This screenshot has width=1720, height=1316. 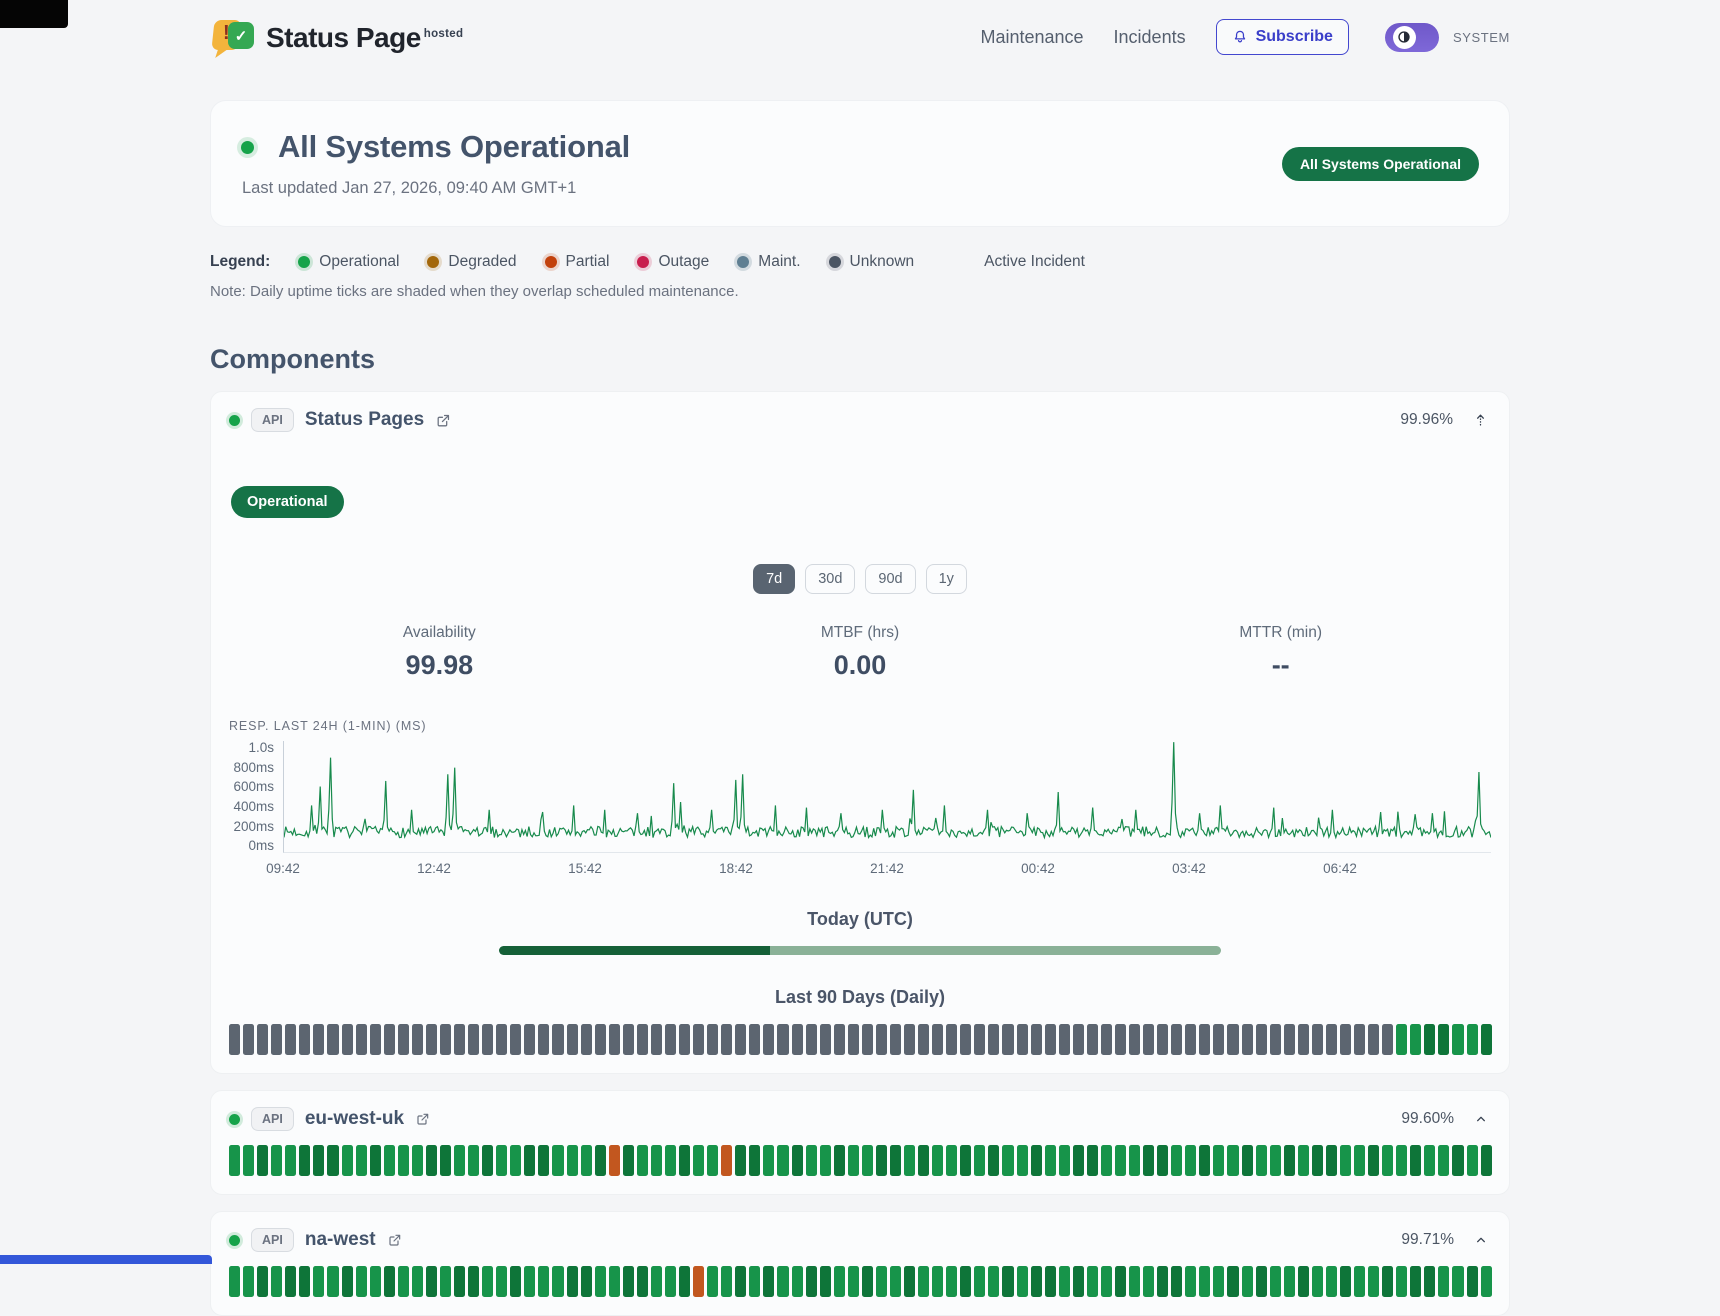 What do you see at coordinates (774, 579) in the screenshot?
I see `range-button-7d: 7d` at bounding box center [774, 579].